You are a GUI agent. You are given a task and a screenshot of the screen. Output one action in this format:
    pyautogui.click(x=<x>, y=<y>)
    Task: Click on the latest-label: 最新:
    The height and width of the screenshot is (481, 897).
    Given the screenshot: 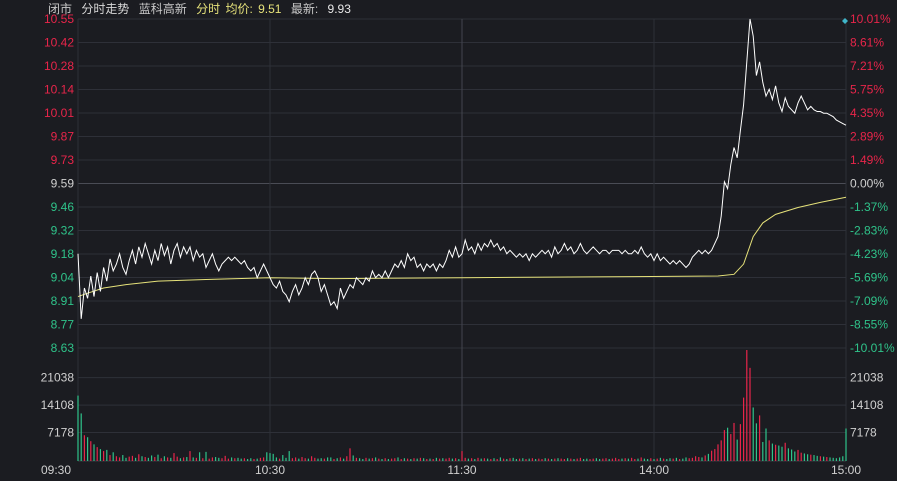 What is the action you would take?
    pyautogui.click(x=304, y=9)
    